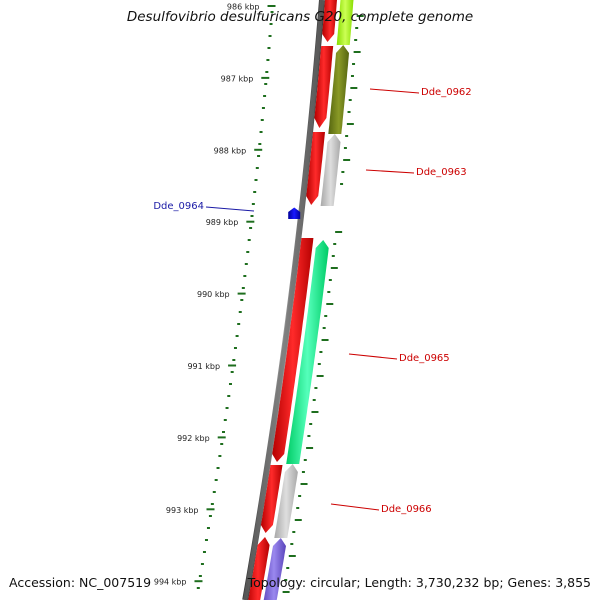  I want to click on gene-label-dde-0962: Dde_0962, so click(446, 92).